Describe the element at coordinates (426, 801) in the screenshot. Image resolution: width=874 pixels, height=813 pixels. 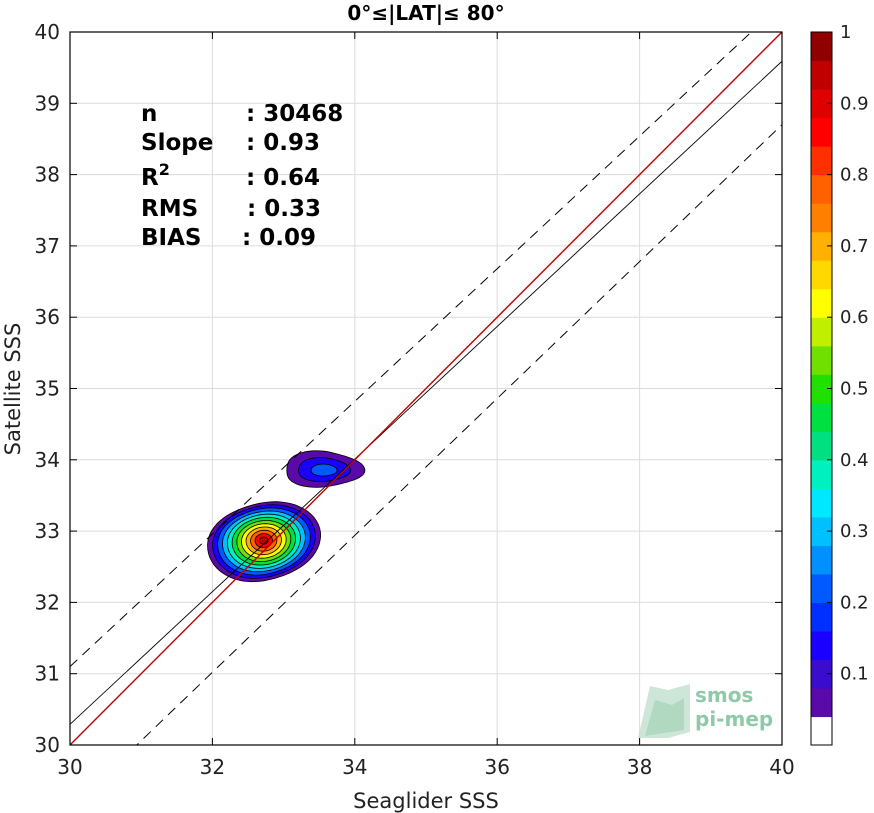
I see `x-axis-label: Seaglider SSS` at that location.